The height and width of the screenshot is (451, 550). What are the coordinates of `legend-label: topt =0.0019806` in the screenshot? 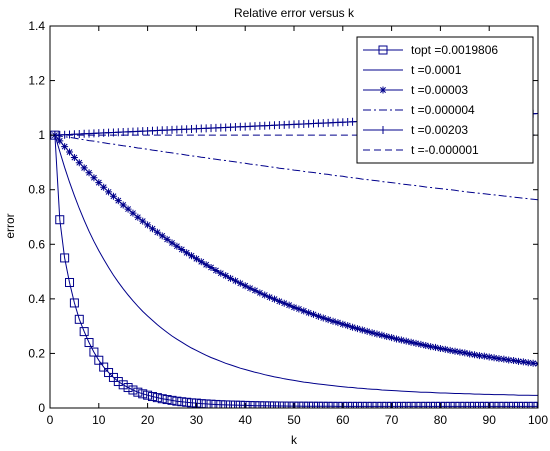 It's located at (454, 50).